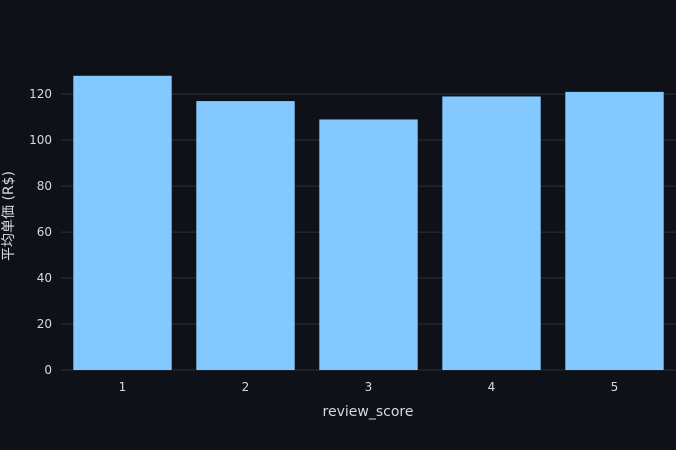 Image resolution: width=676 pixels, height=450 pixels. What do you see at coordinates (123, 387) in the screenshot?
I see `x-tick-label: 1` at bounding box center [123, 387].